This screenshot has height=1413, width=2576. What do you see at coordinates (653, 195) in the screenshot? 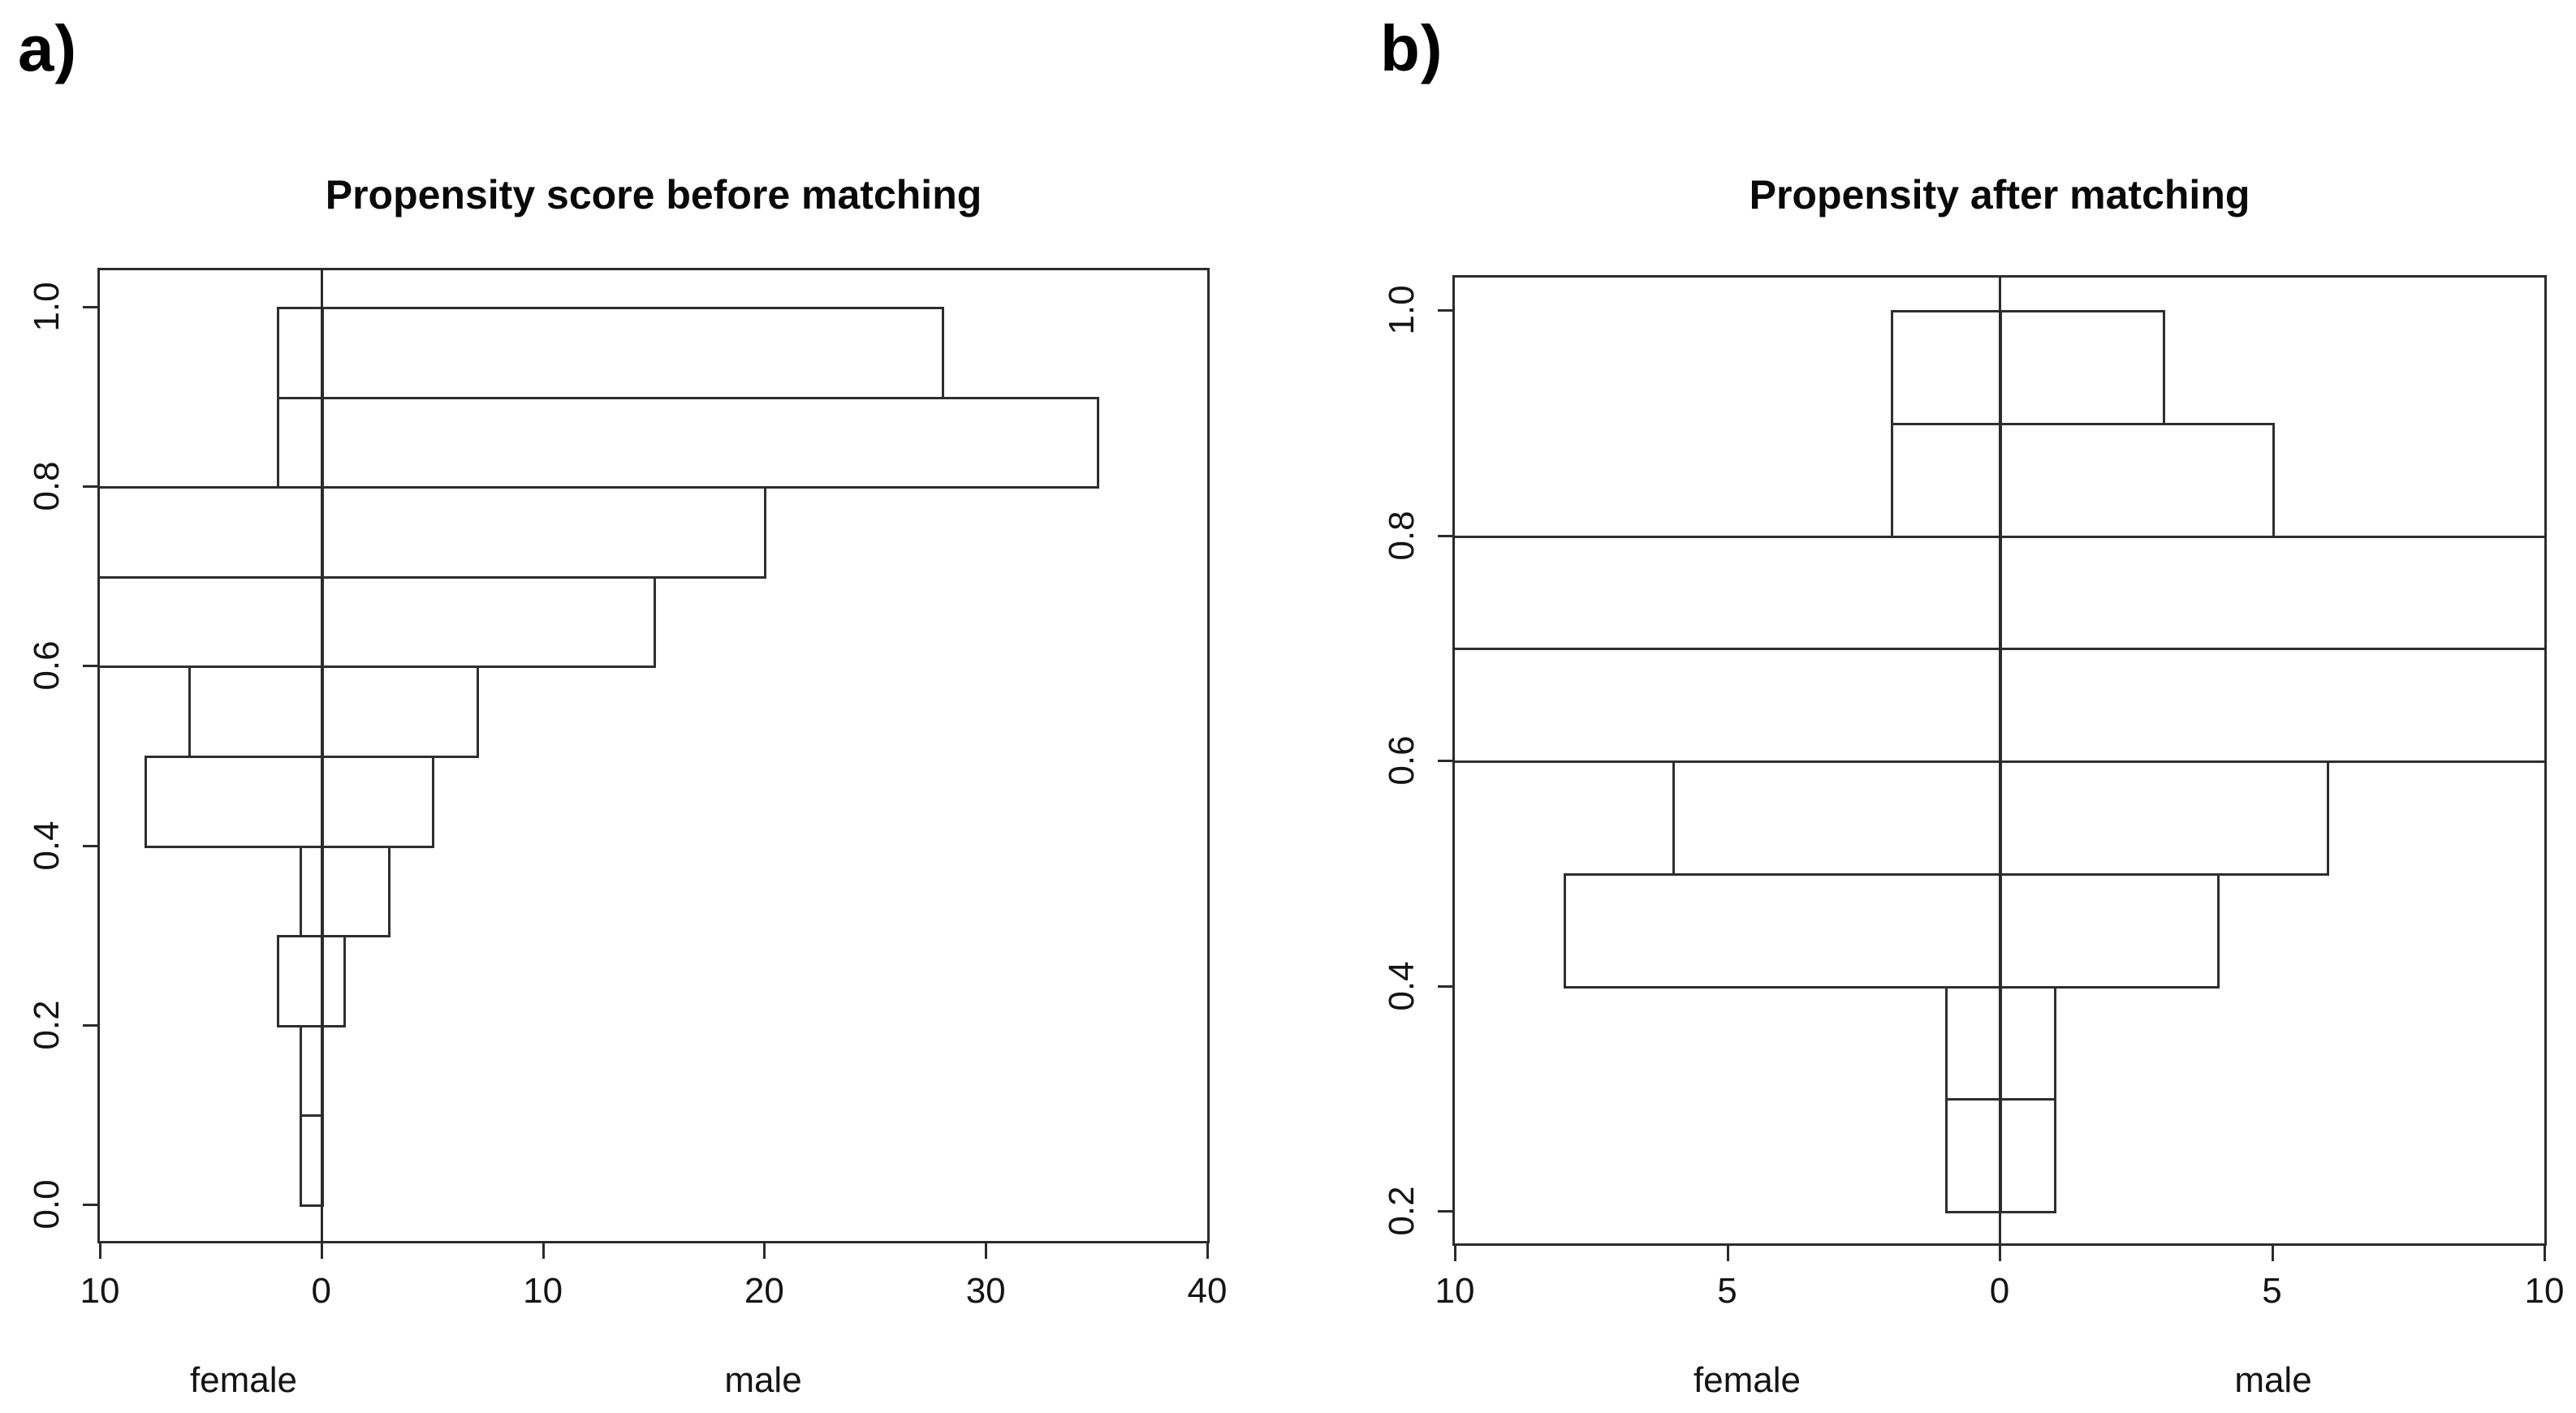
I see `panel-a-title: Propensity score before matching` at bounding box center [653, 195].